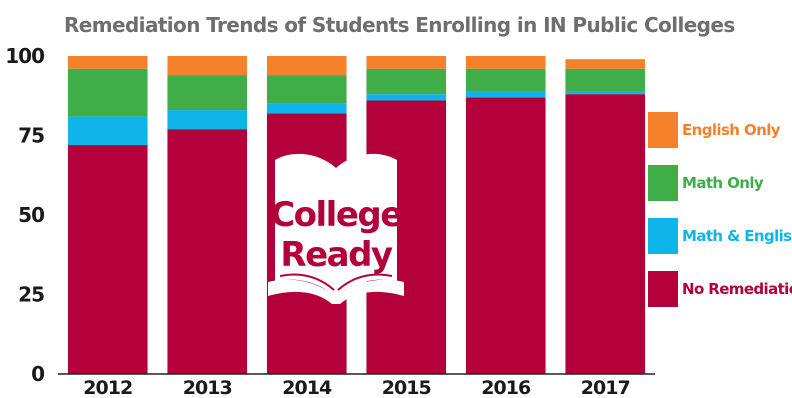 This screenshot has height=398, width=792. What do you see at coordinates (24, 56) in the screenshot?
I see `y-tick-label-100: 100` at bounding box center [24, 56].